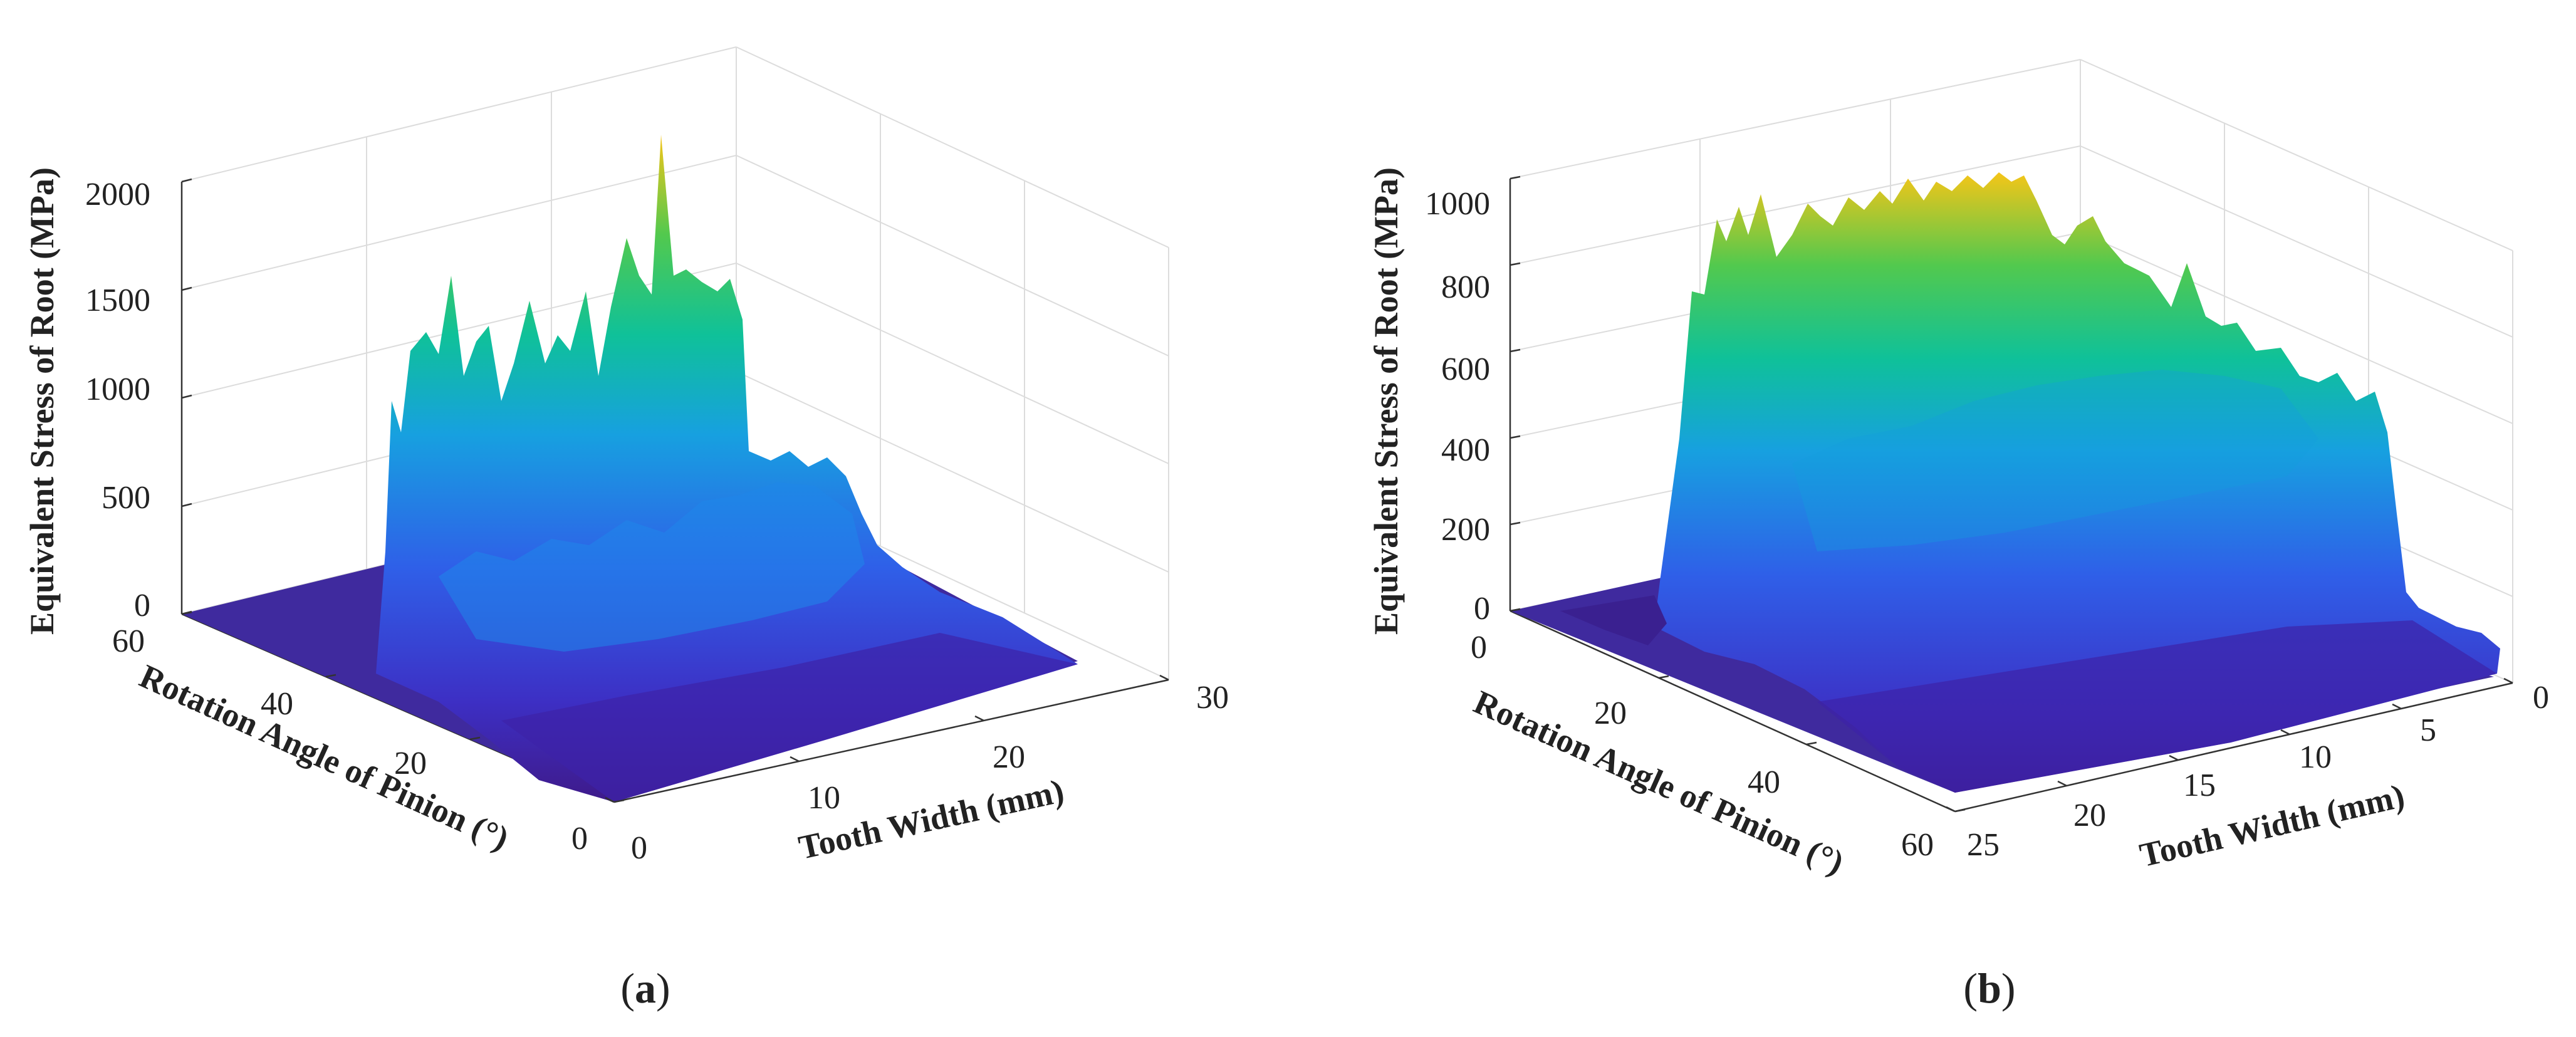  I want to click on panel-b-z-tick-4: 800, so click(1465, 287).